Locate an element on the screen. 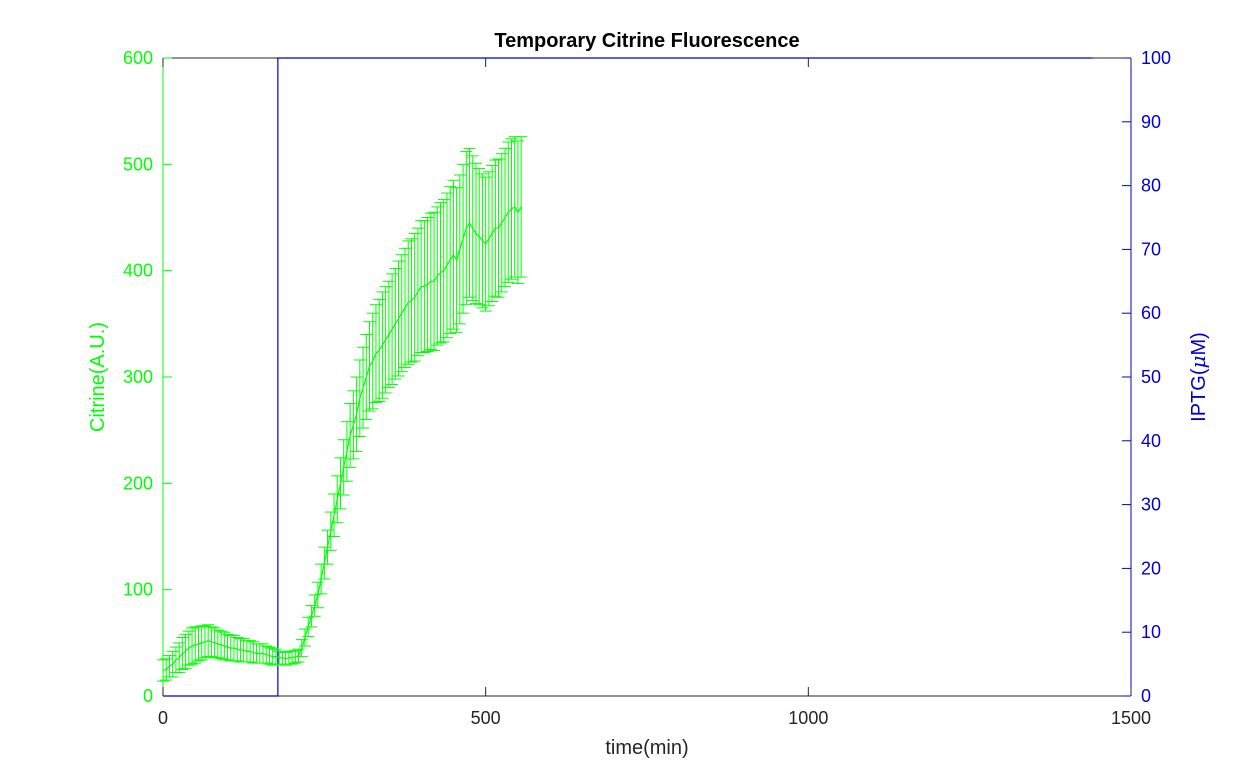 Image resolution: width=1250 pixels, height=781 pixels. y-tick-label-left: 400 is located at coordinates (138, 271).